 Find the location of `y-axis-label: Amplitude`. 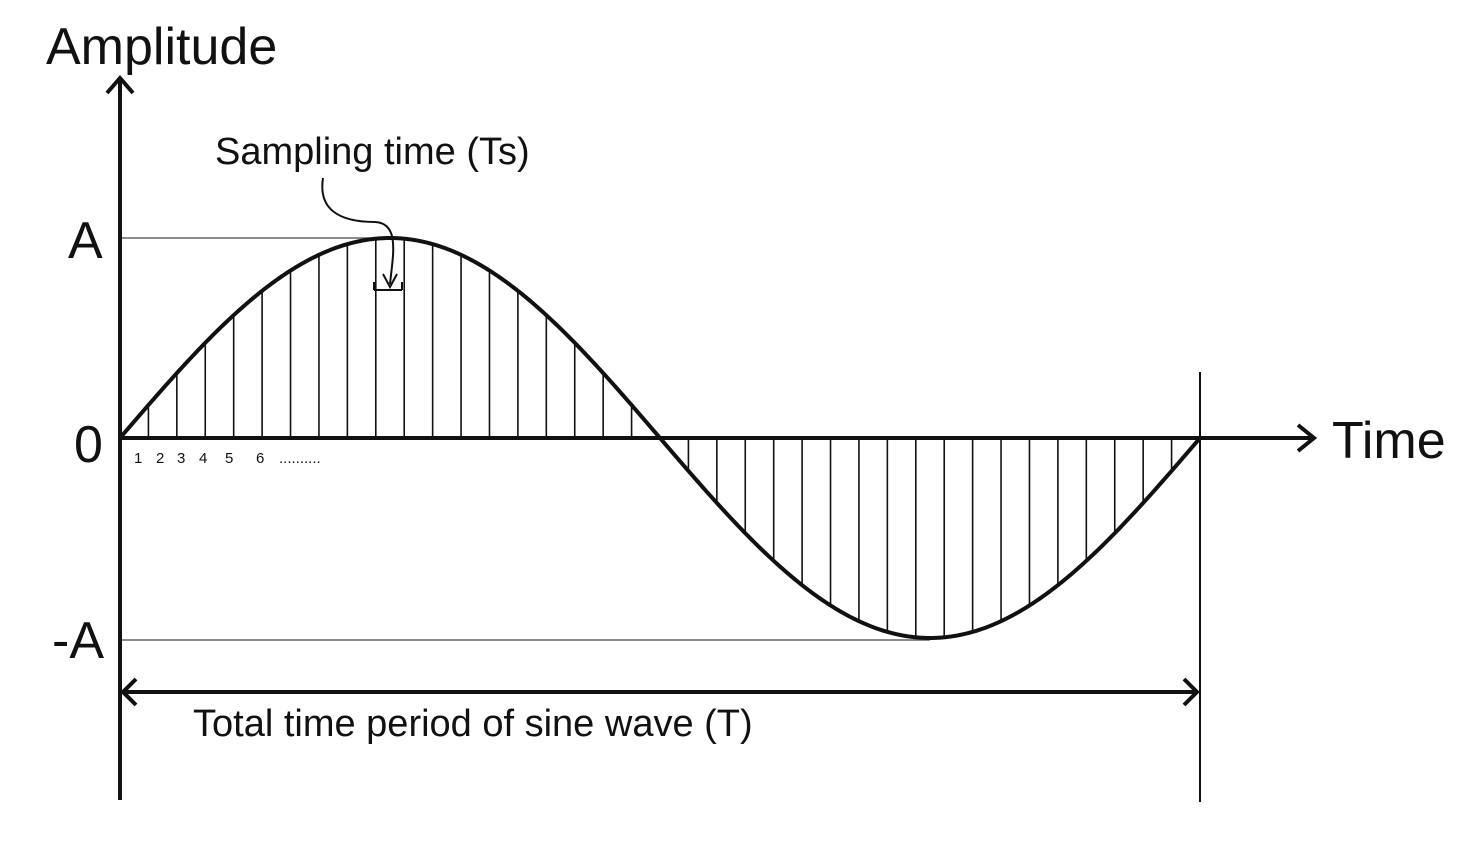

y-axis-label: Amplitude is located at coordinates (161, 47).